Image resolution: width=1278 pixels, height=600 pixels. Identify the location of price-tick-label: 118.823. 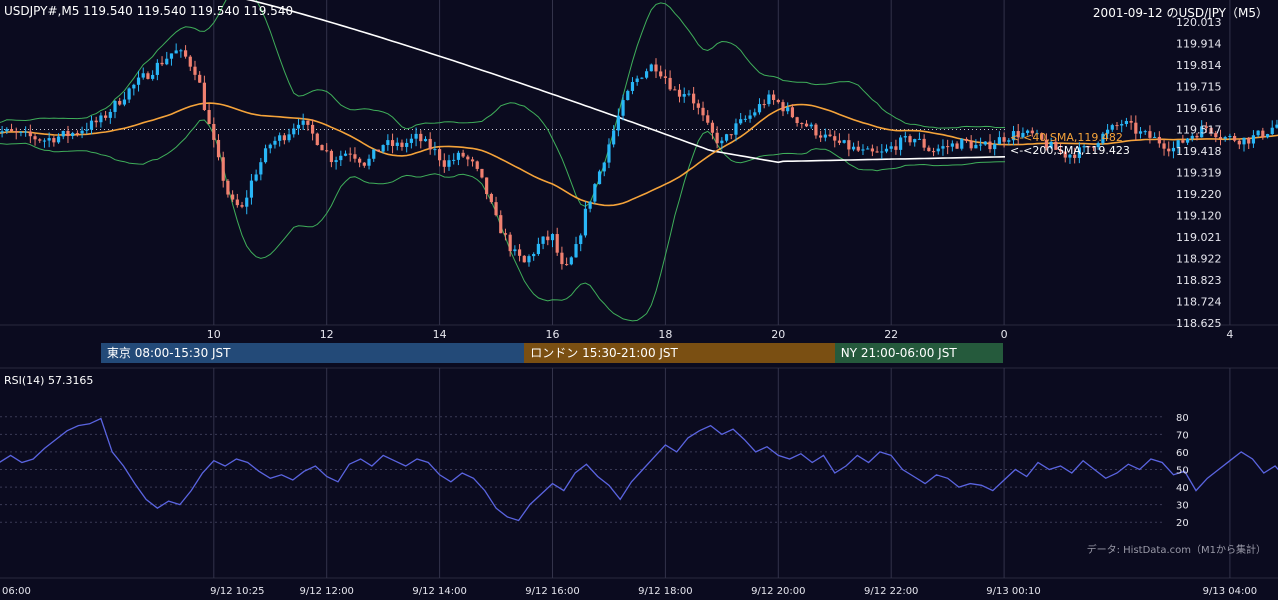
(1199, 280).